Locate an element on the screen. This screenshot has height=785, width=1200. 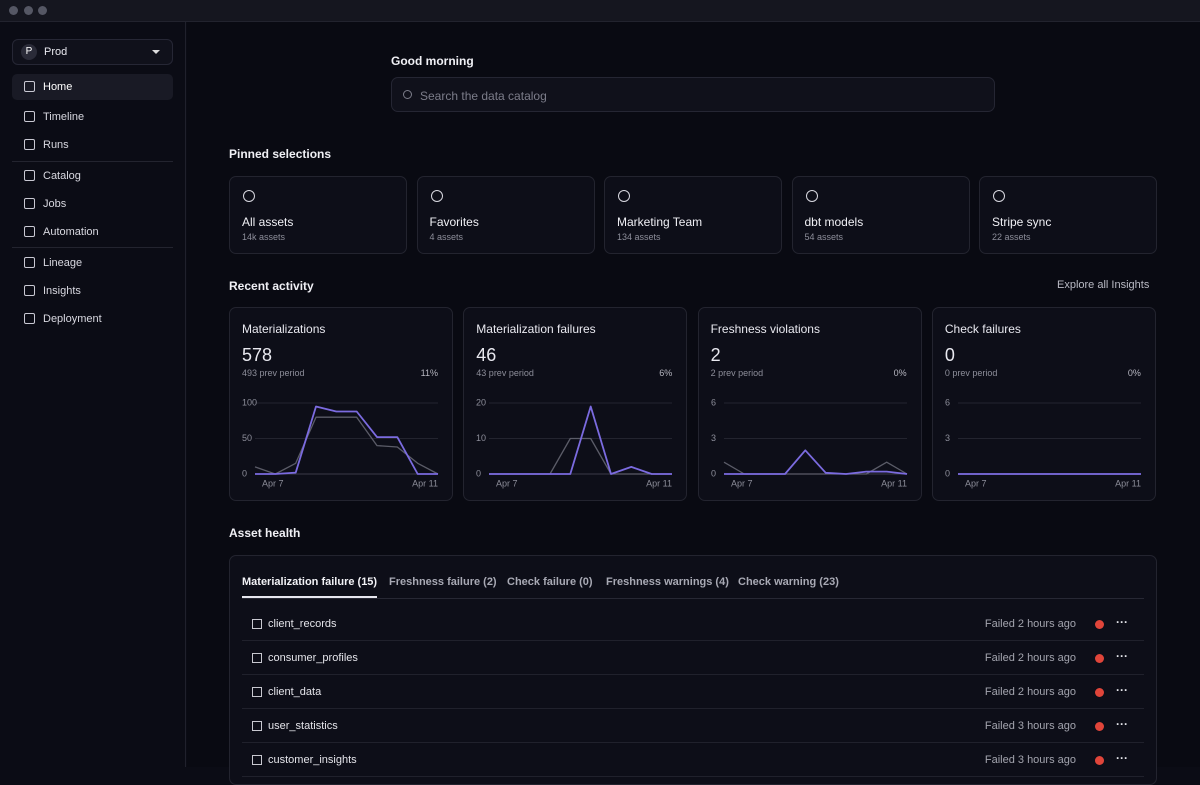
window-maximize is located at coordinates (42, 10).